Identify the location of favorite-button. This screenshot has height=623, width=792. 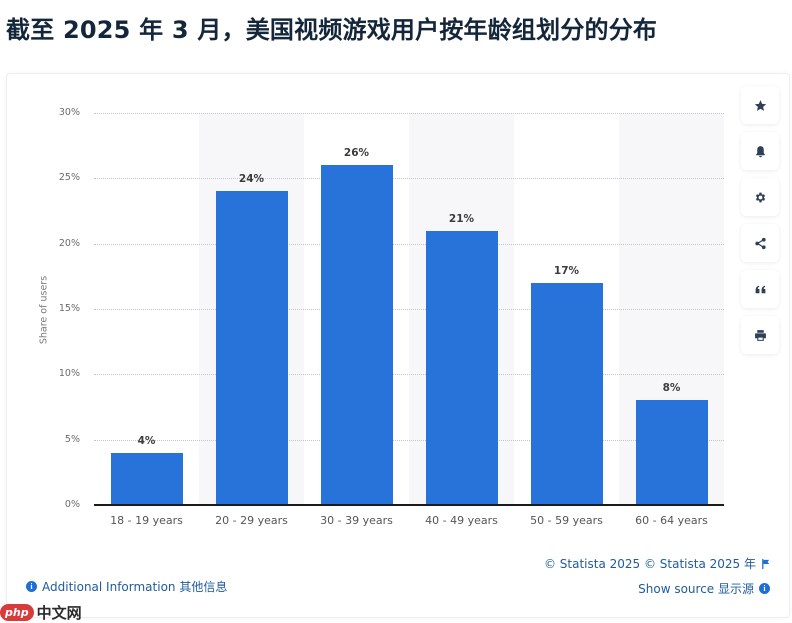
(760, 105).